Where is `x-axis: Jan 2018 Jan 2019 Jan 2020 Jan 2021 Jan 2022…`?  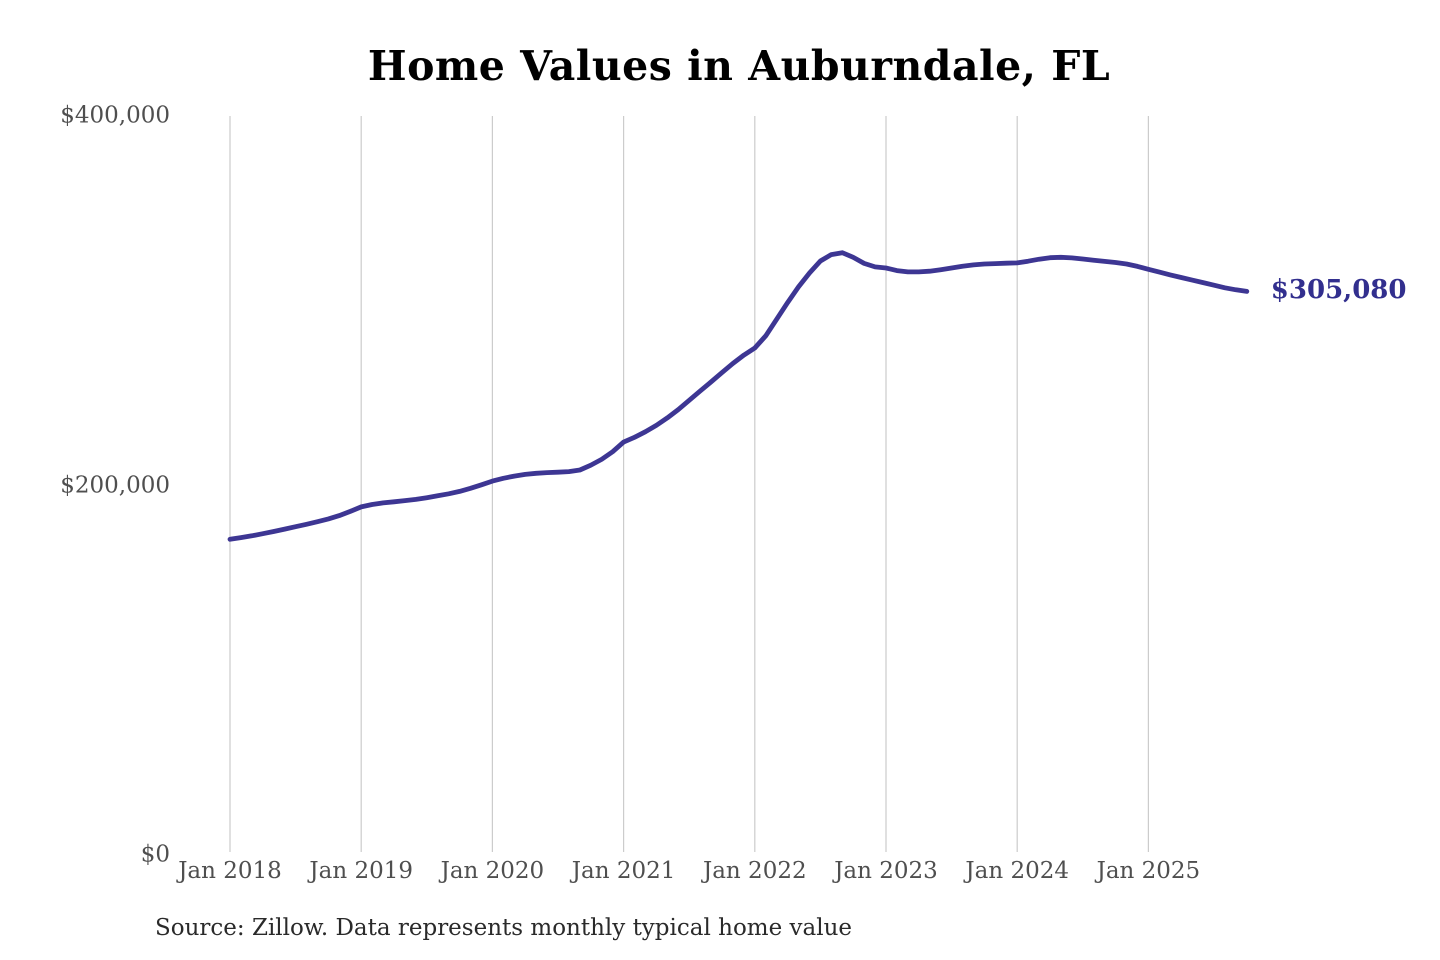 x-axis: Jan 2018 Jan 2019 Jan 2020 Jan 2021 Jan 2022… is located at coordinates (720, 875).